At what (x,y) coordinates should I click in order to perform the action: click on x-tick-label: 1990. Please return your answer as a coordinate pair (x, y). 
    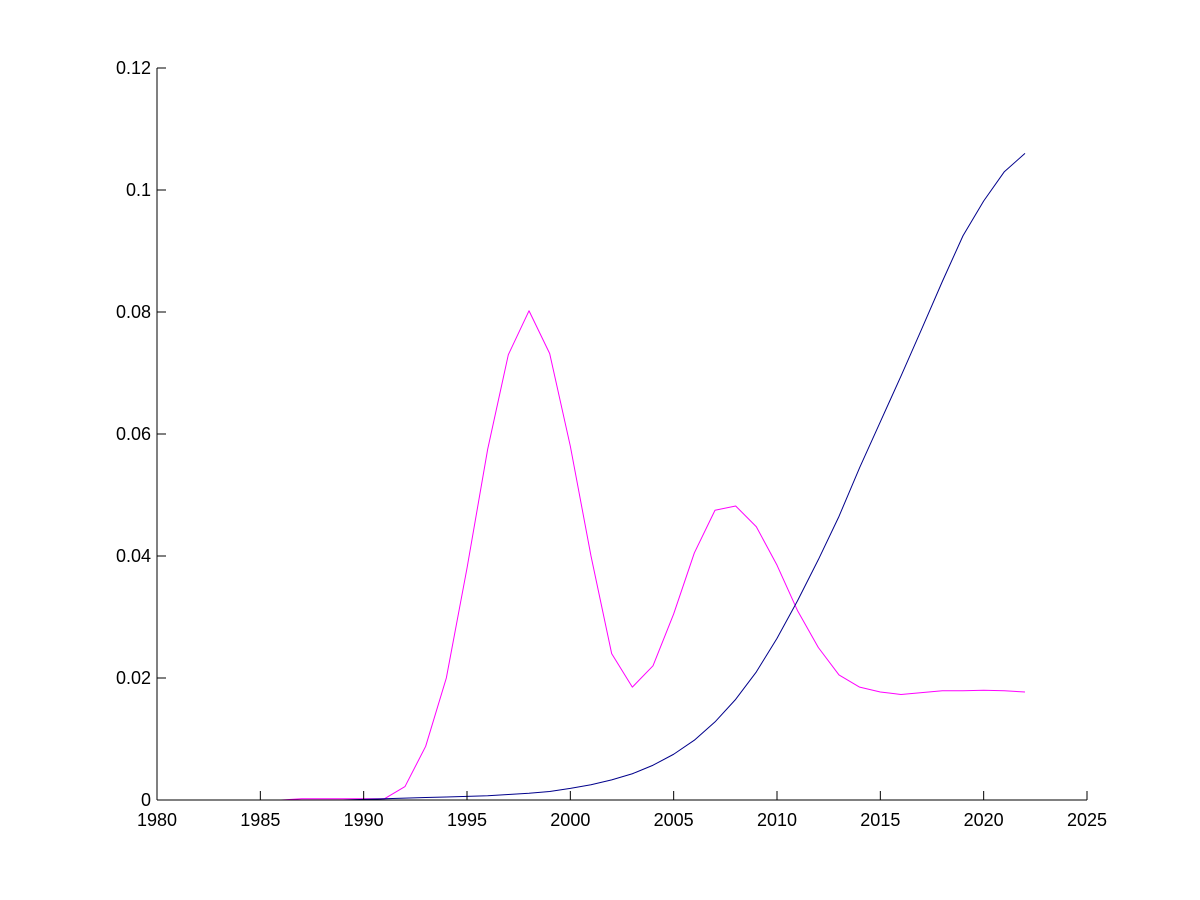
    Looking at the image, I should click on (364, 820).